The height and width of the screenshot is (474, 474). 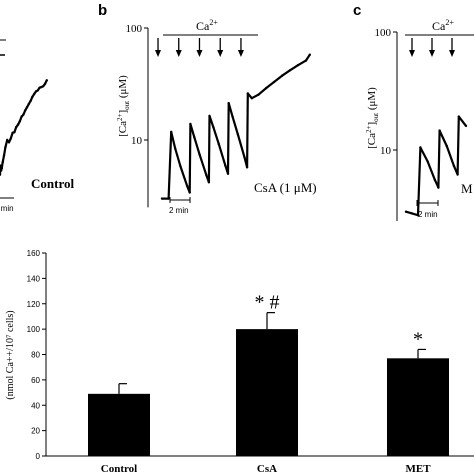 What do you see at coordinates (199, 47) in the screenshot?
I see `panel-b-arrows` at bounding box center [199, 47].